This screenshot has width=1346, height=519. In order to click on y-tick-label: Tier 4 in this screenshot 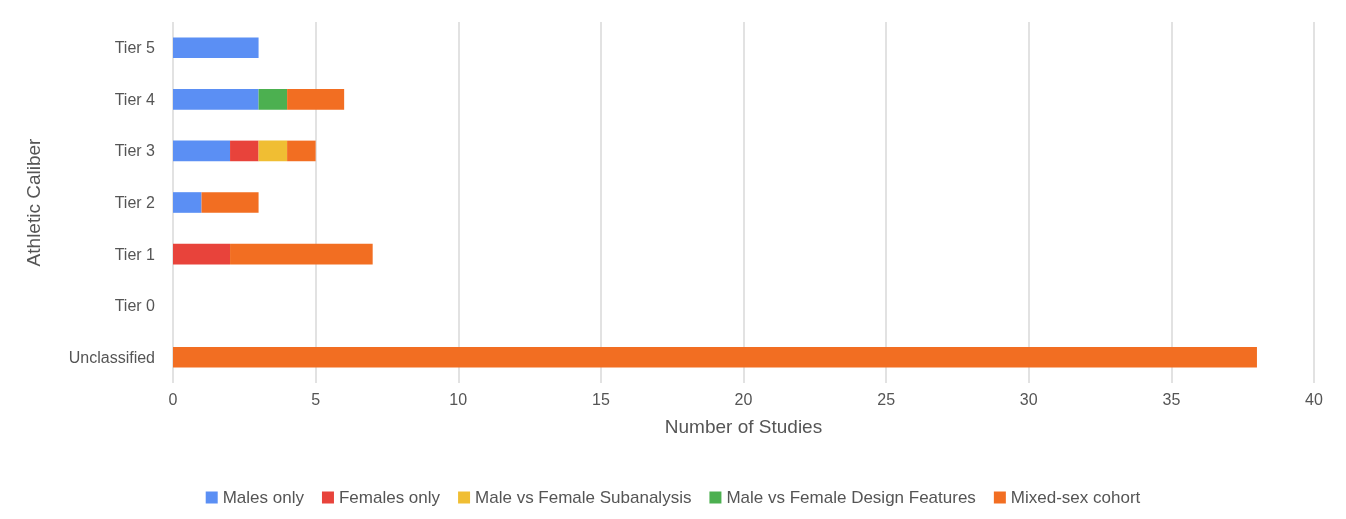, I will do `click(135, 99)`.